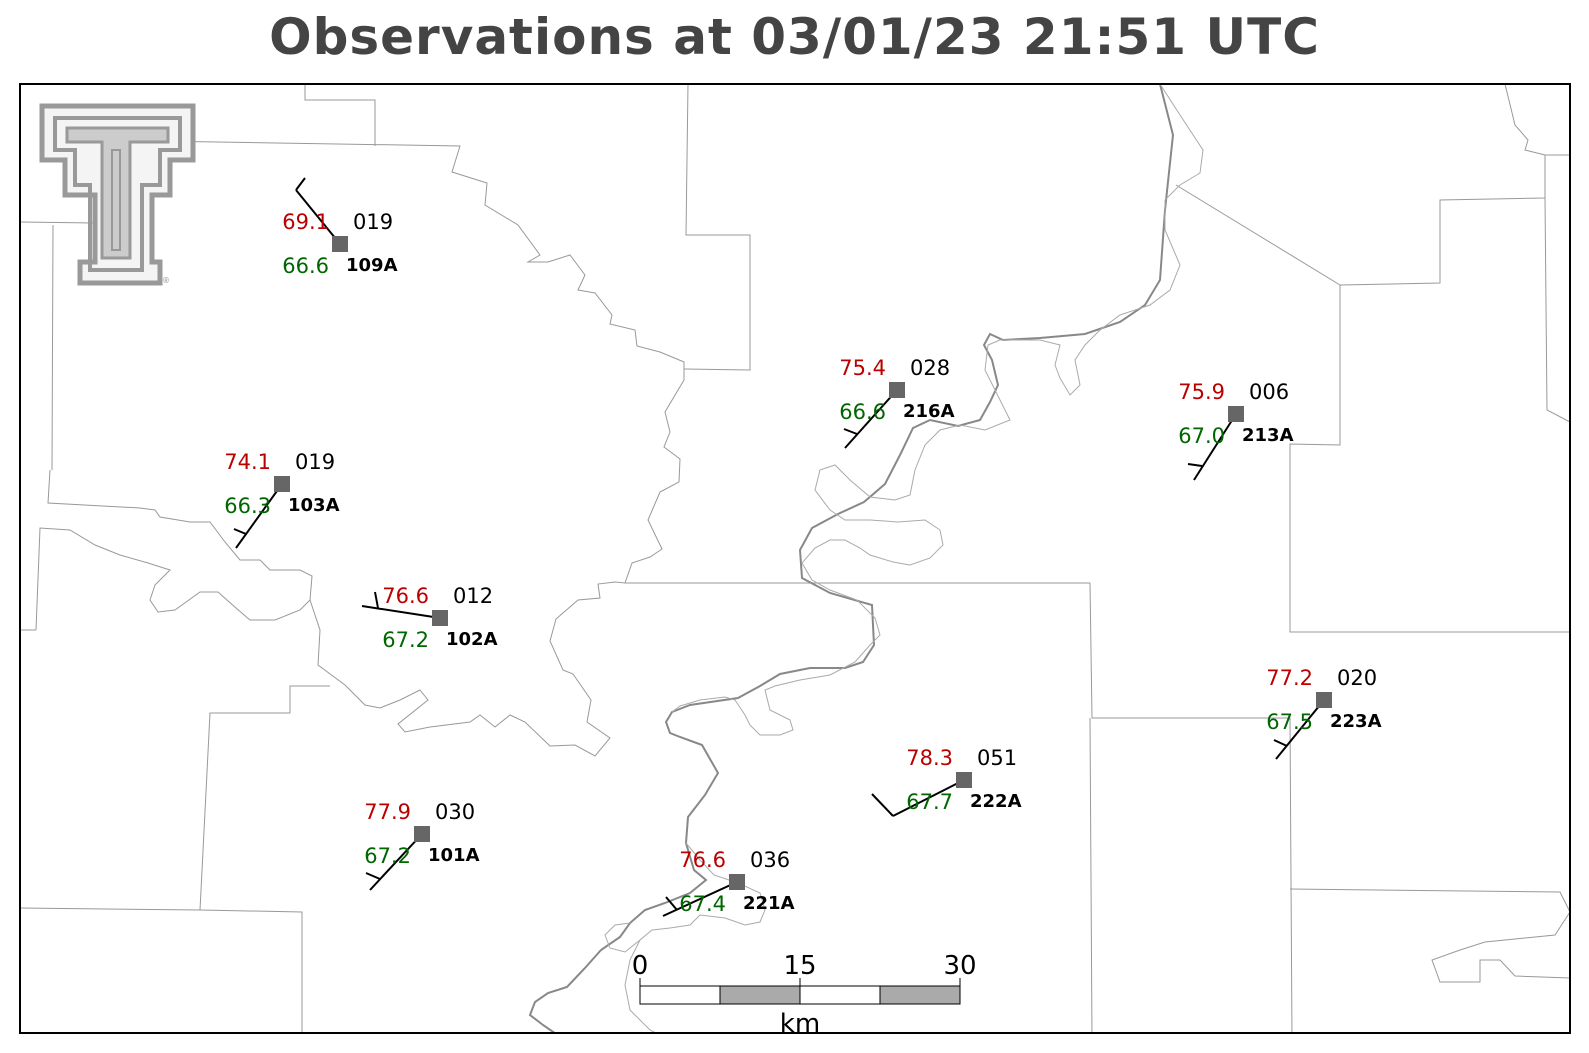 This screenshot has width=1589, height=1053. What do you see at coordinates (930, 368) in the screenshot?
I see `station-pressure: 028` at bounding box center [930, 368].